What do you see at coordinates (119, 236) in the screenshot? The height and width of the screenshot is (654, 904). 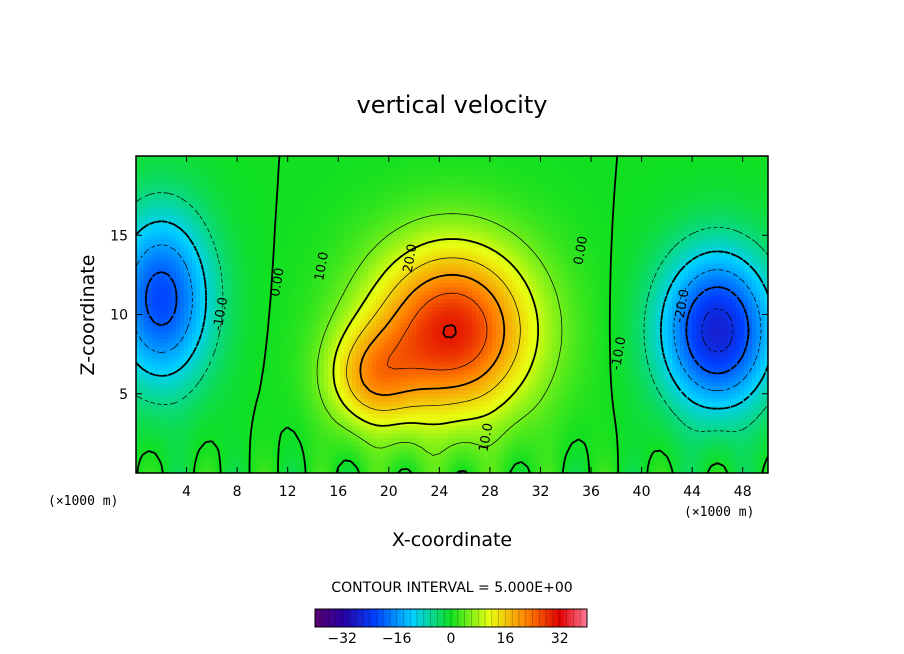 I see `y-tick-label: 15` at bounding box center [119, 236].